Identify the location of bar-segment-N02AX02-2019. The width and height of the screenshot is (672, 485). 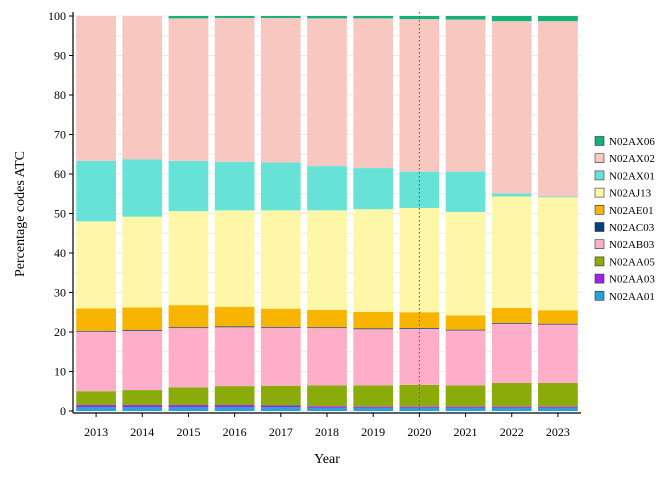
(373, 93).